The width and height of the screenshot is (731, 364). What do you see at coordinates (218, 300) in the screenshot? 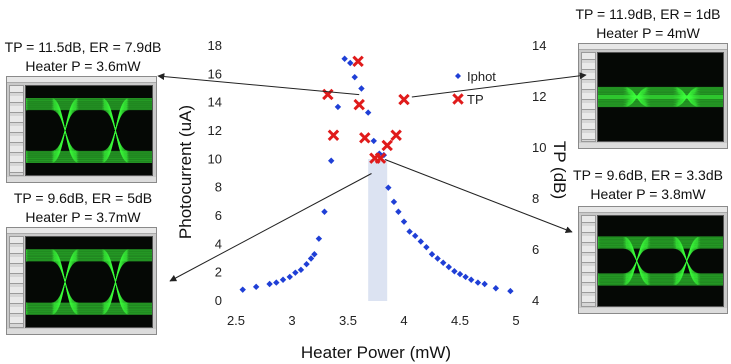
I see `y-left-tick-label: 0` at bounding box center [218, 300].